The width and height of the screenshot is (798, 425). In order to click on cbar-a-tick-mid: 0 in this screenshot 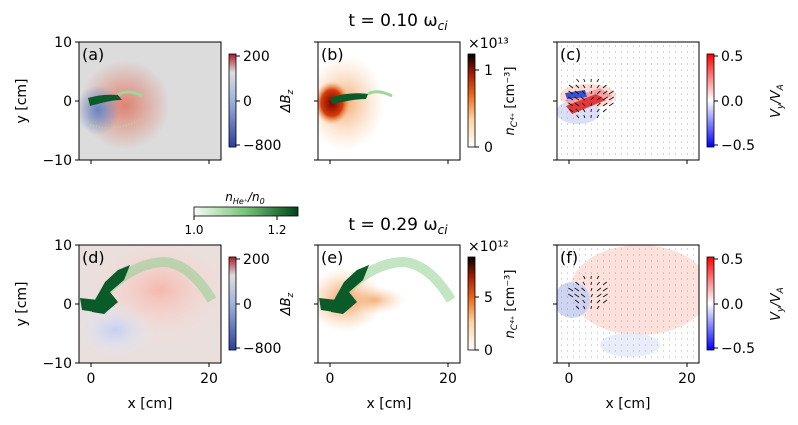, I will do `click(247, 102)`.